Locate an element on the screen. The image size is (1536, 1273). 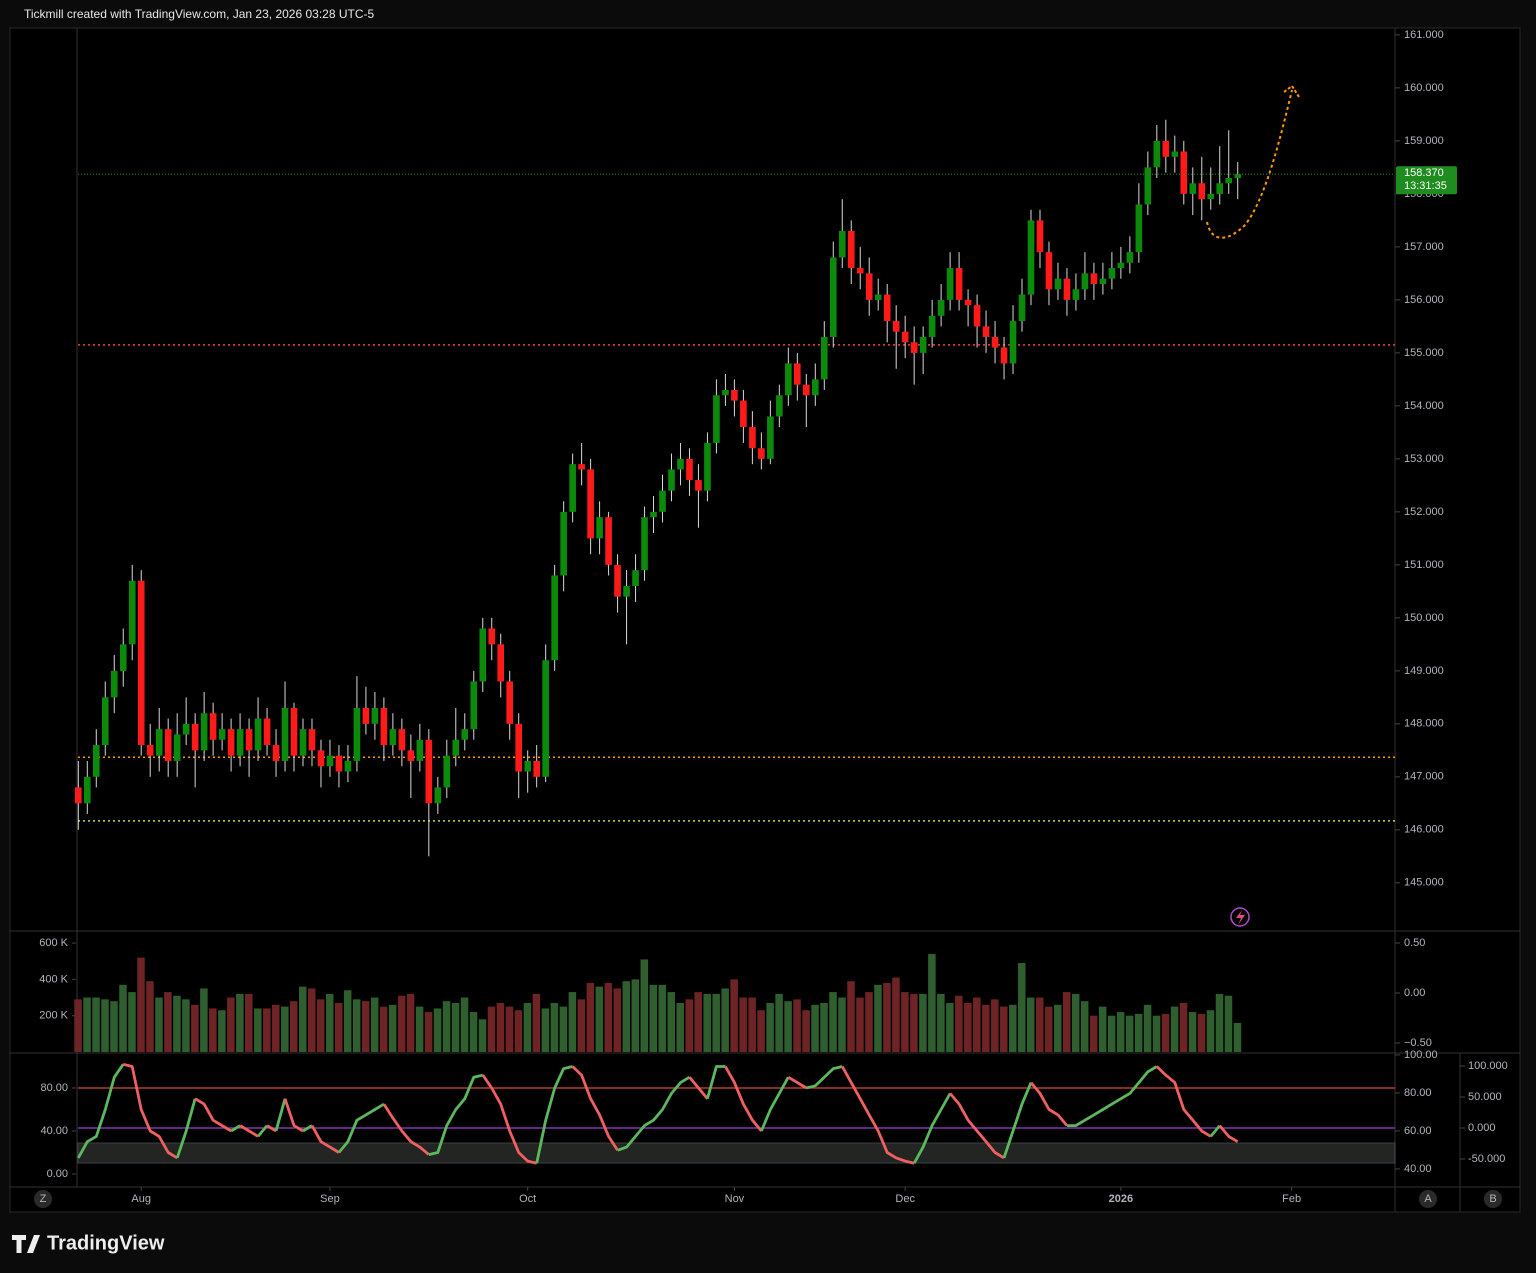
y-tick-label: 100.00 is located at coordinates (1421, 1055).